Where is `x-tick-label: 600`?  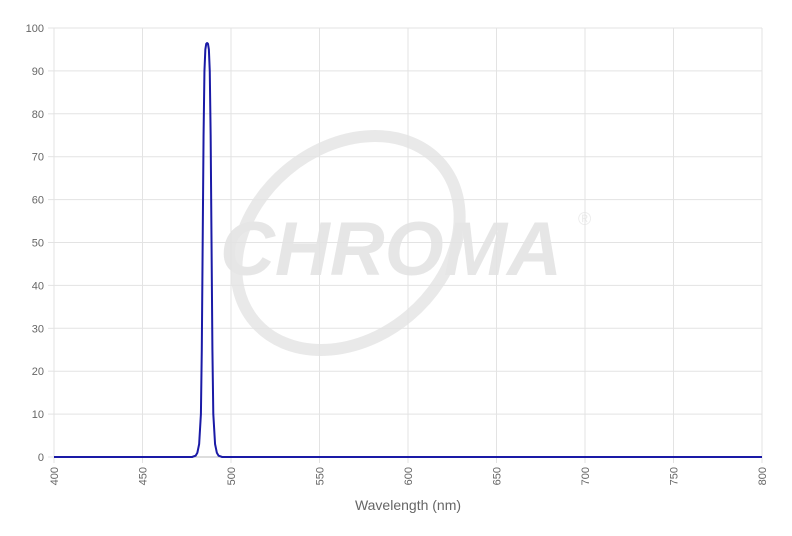
x-tick-label: 600 is located at coordinates (409, 476).